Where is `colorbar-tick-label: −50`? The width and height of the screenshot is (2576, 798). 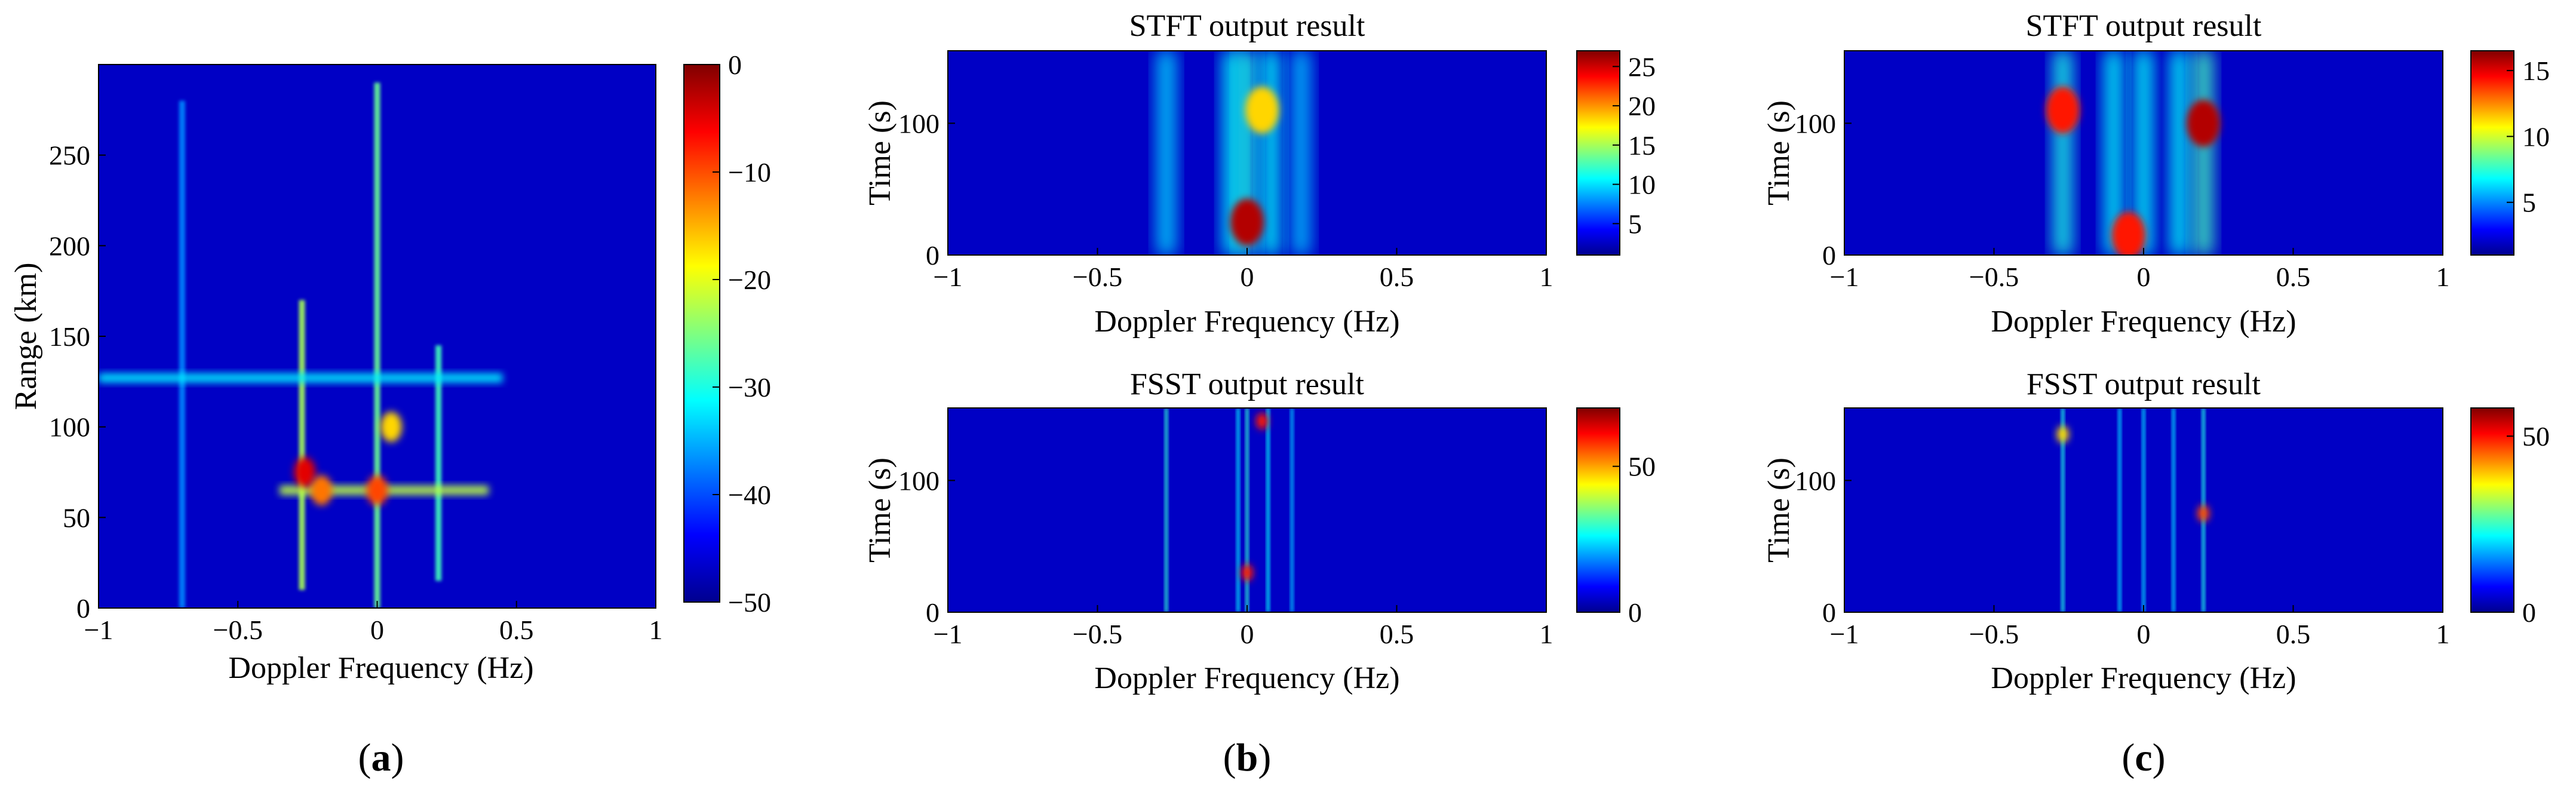 colorbar-tick-label: −50 is located at coordinates (749, 602).